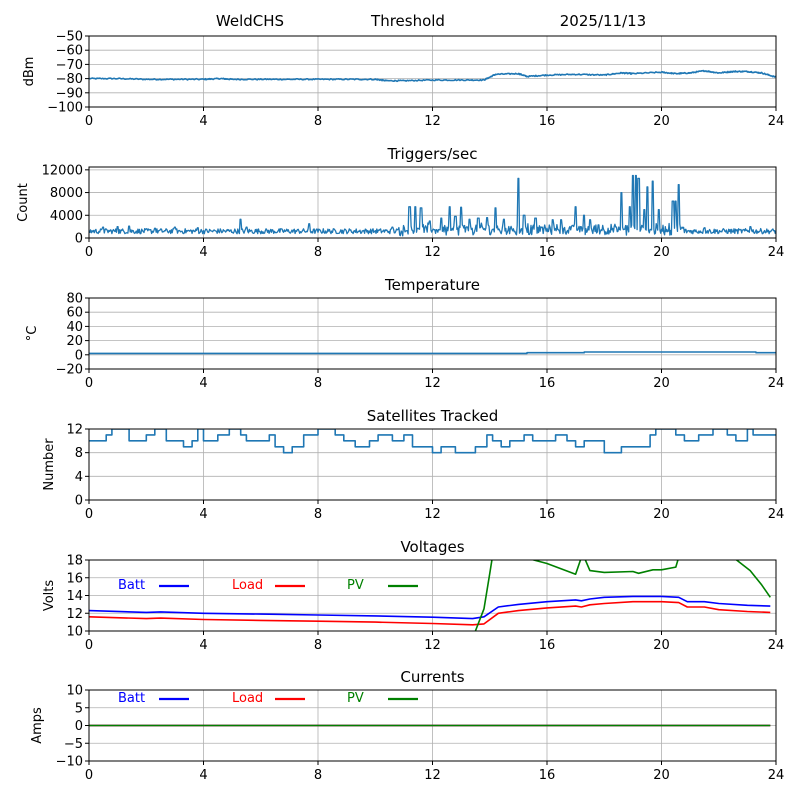  I want to click on panel-3: 0 4 8 12 16 20 24 12 8 4 0 Number Satellites Tracked, so click(413, 464).